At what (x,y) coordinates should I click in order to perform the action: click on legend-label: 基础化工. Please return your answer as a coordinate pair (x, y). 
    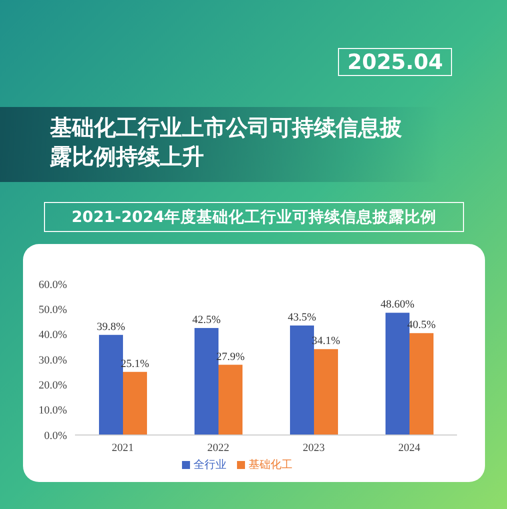
    Looking at the image, I should click on (270, 465).